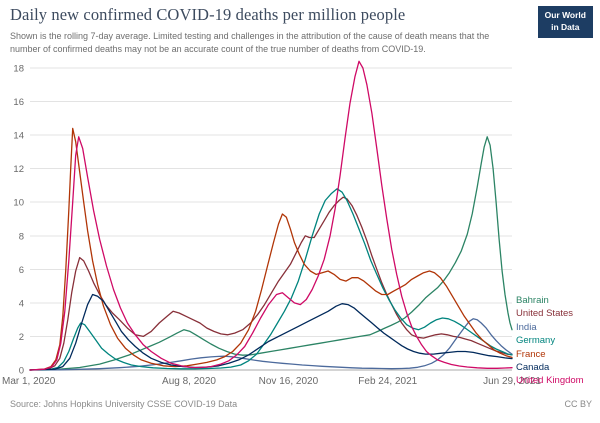  What do you see at coordinates (387, 381) in the screenshot?
I see `x-axis-tick-label: Feb 24, 2021` at bounding box center [387, 381].